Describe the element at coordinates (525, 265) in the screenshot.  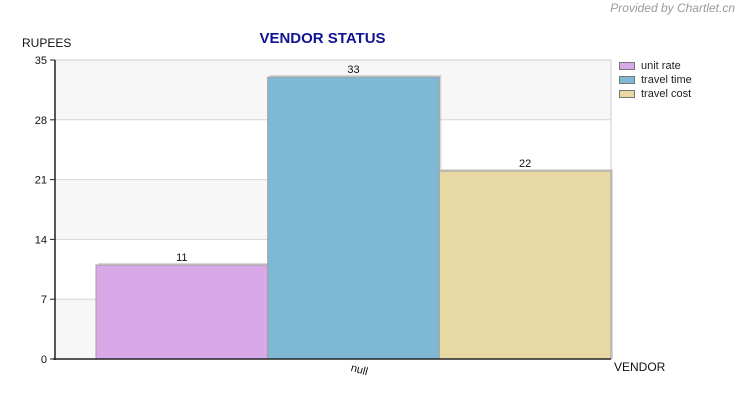
I see `bar-travel-cost` at that location.